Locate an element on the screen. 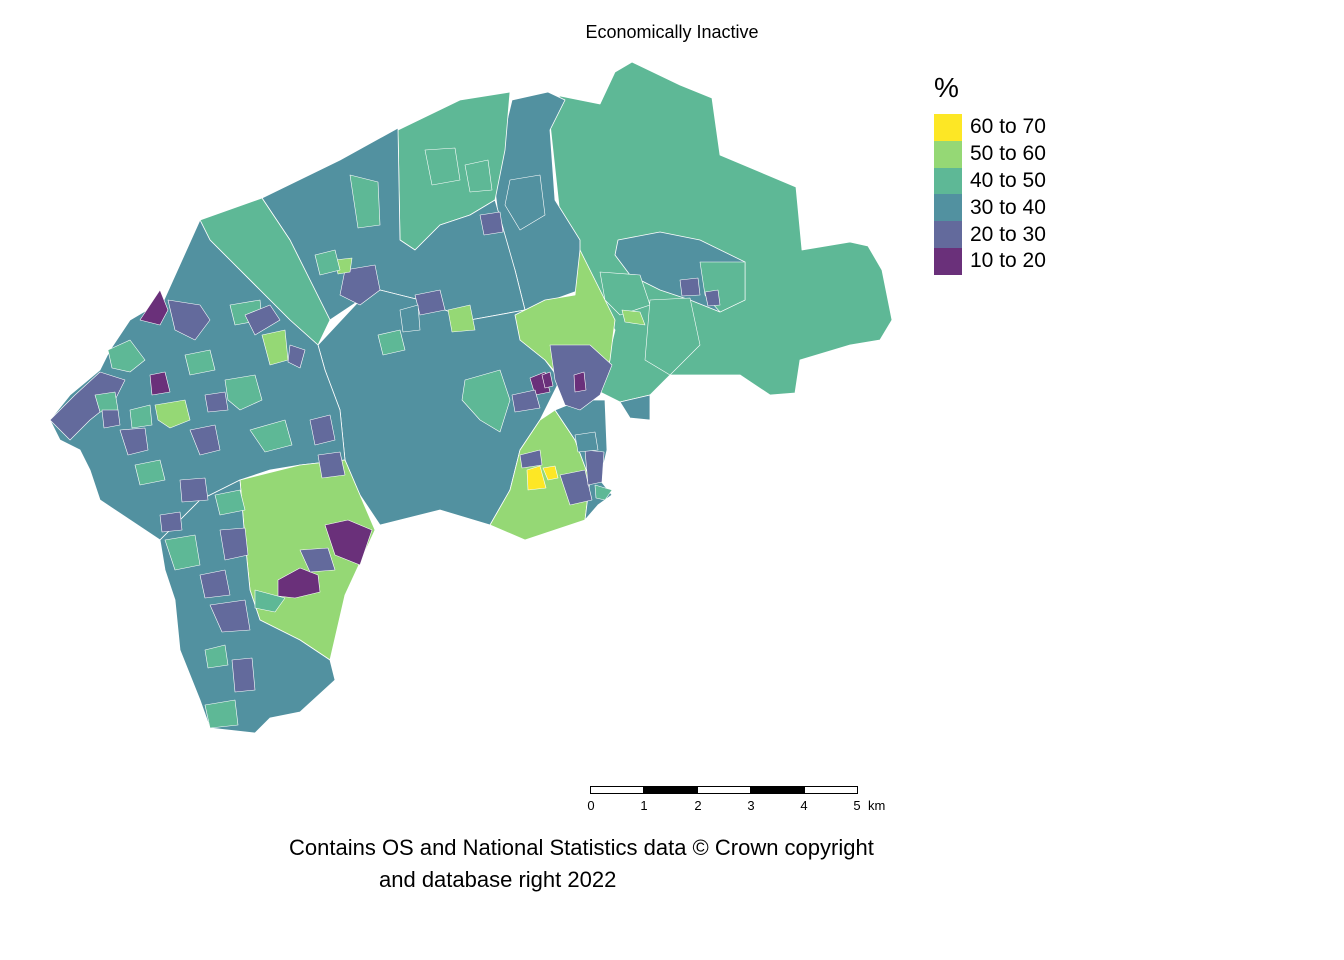 This screenshot has height=960, width=1344. scale-tick: 2 is located at coordinates (698, 805).